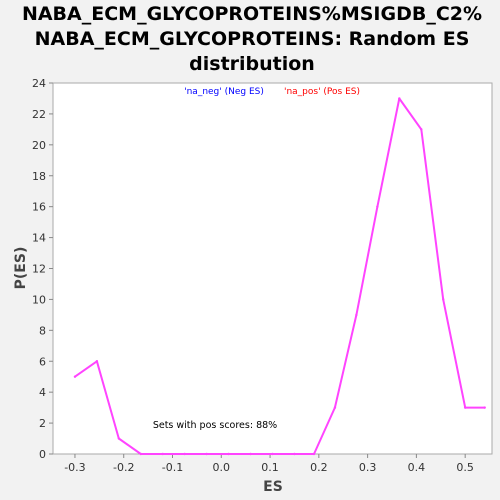 The width and height of the screenshot is (500, 500). I want to click on legend: 'na_neg' (Neg ES) 'na_pos' (Pos ES), so click(272, 92).